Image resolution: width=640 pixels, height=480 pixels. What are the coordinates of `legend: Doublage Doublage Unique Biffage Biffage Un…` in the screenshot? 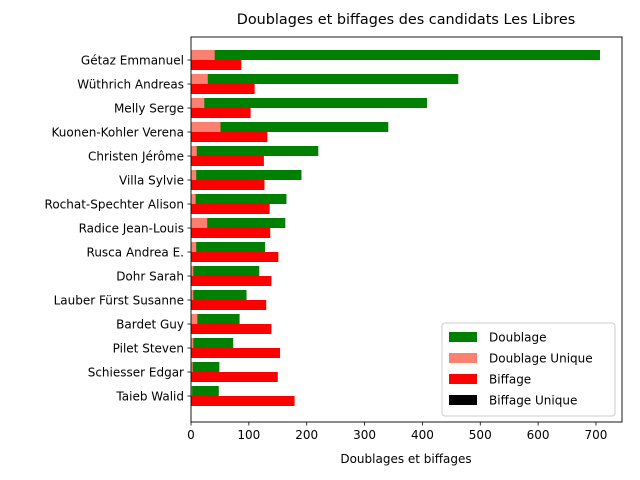 It's located at (528, 369).